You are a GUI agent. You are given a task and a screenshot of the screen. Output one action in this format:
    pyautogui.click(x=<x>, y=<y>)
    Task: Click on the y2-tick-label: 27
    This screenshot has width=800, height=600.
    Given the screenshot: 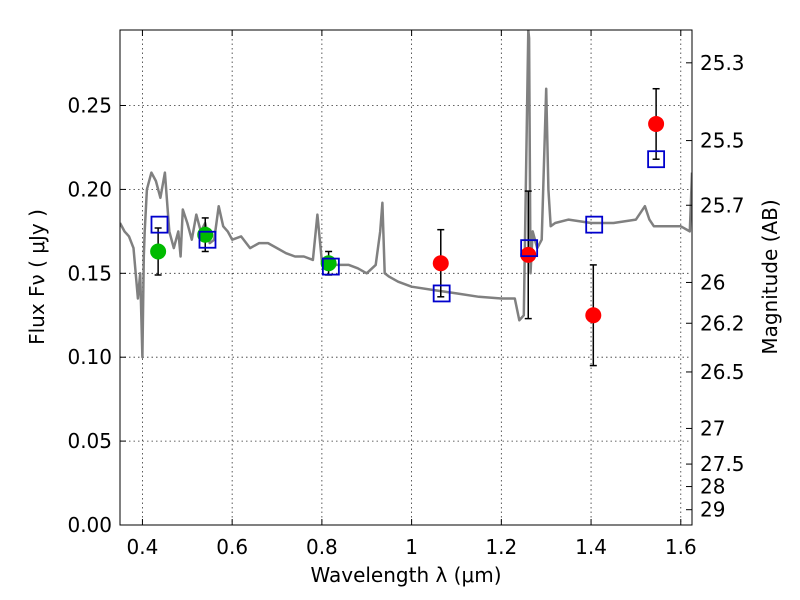 What is the action you would take?
    pyautogui.click(x=712, y=428)
    